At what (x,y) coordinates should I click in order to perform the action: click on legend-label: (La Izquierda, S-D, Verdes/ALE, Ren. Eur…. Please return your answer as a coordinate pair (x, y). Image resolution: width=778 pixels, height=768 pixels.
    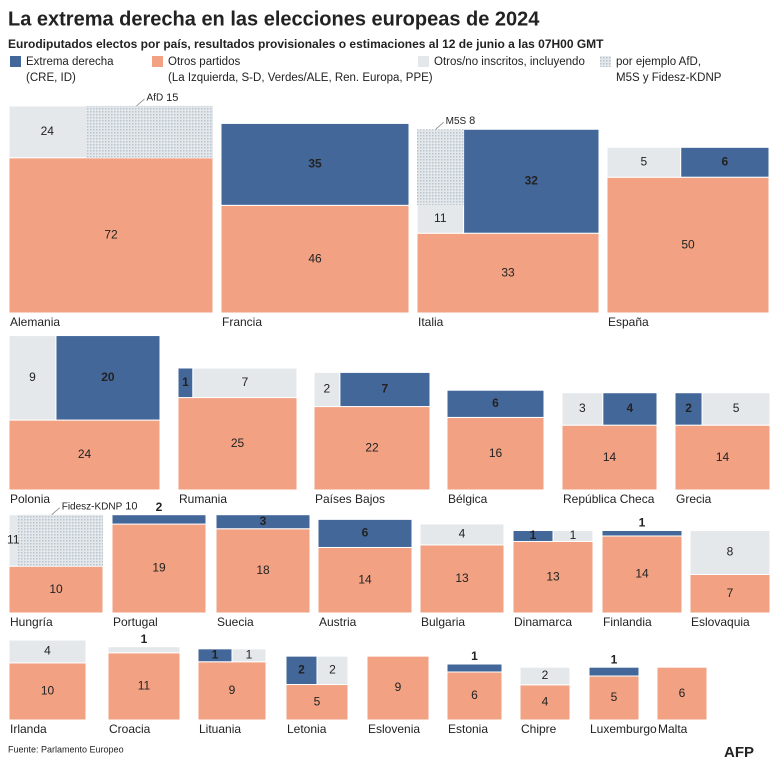
    Looking at the image, I should click on (300, 78).